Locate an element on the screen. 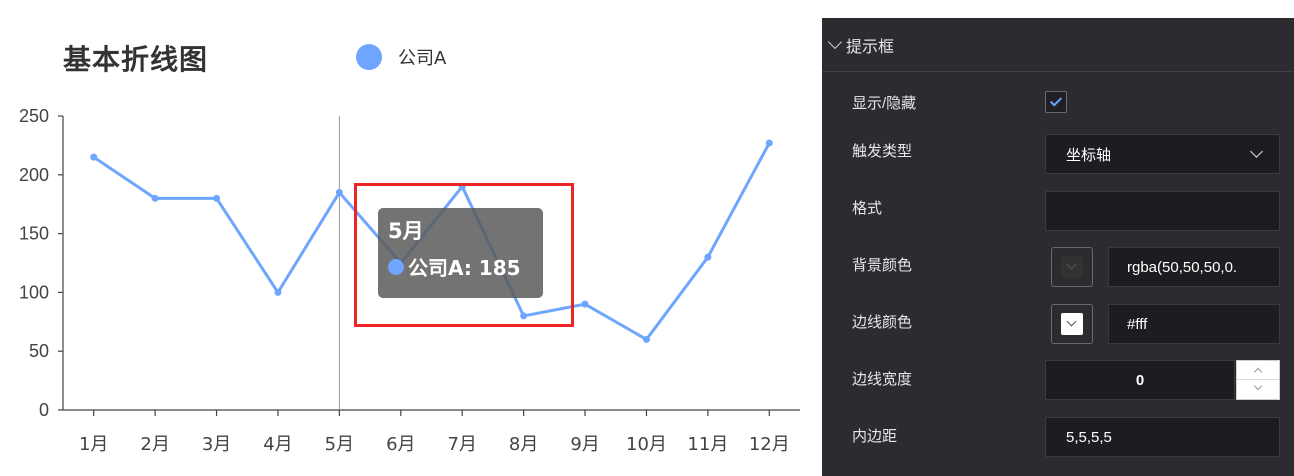 The height and width of the screenshot is (476, 1294). x-tick-label: 10月 is located at coordinates (646, 444).